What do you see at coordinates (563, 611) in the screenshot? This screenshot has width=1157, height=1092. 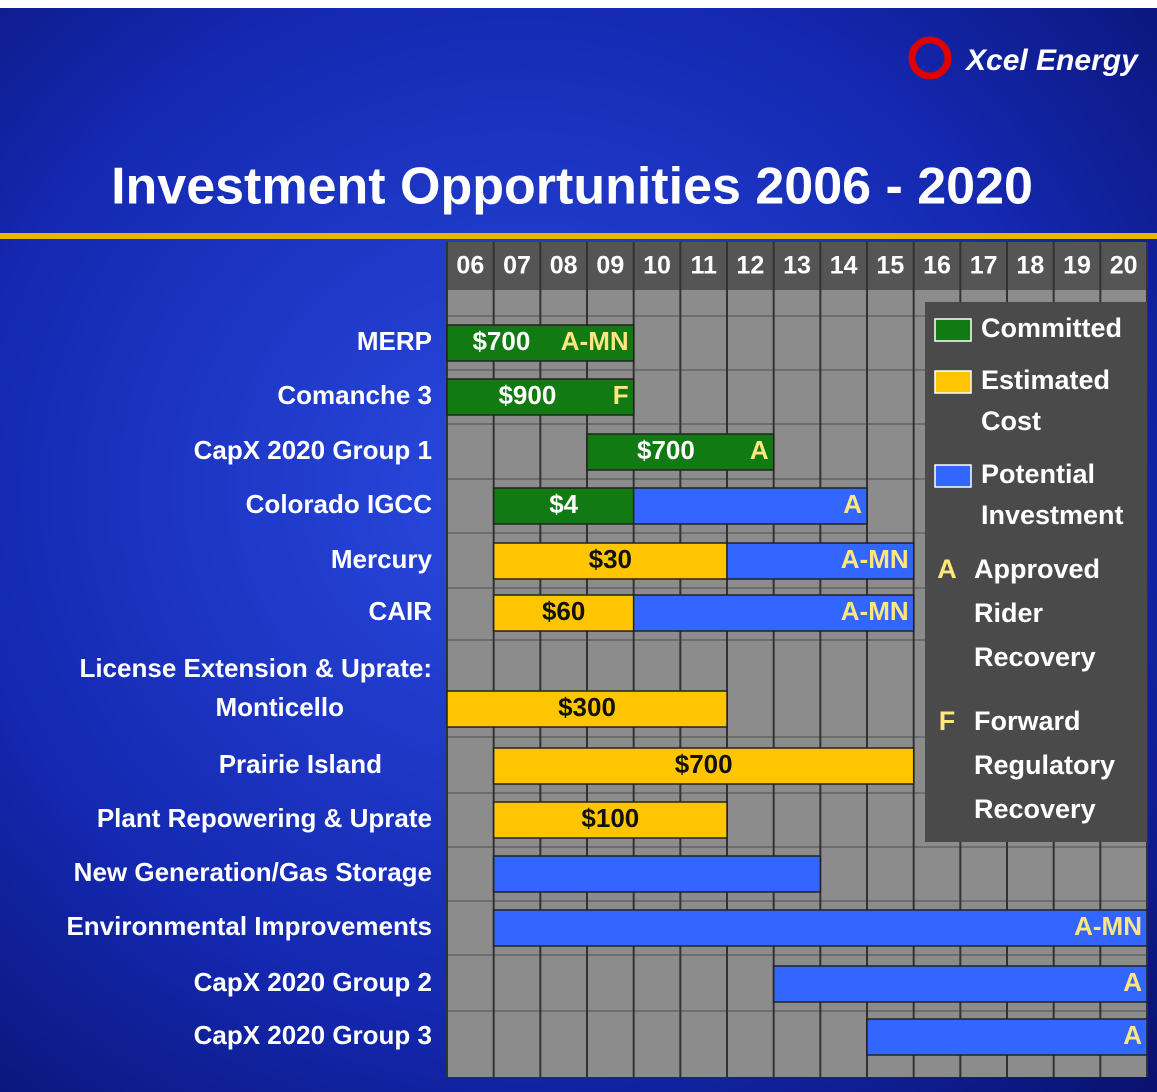 I see `bar-label: $60` at bounding box center [563, 611].